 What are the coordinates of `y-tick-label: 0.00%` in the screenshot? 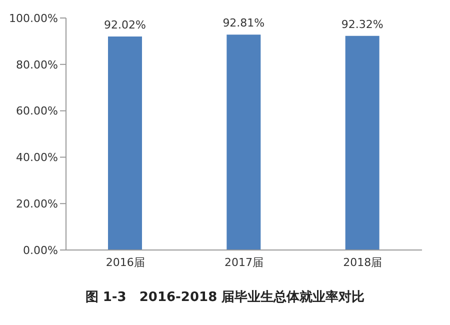 It's located at (40, 250).